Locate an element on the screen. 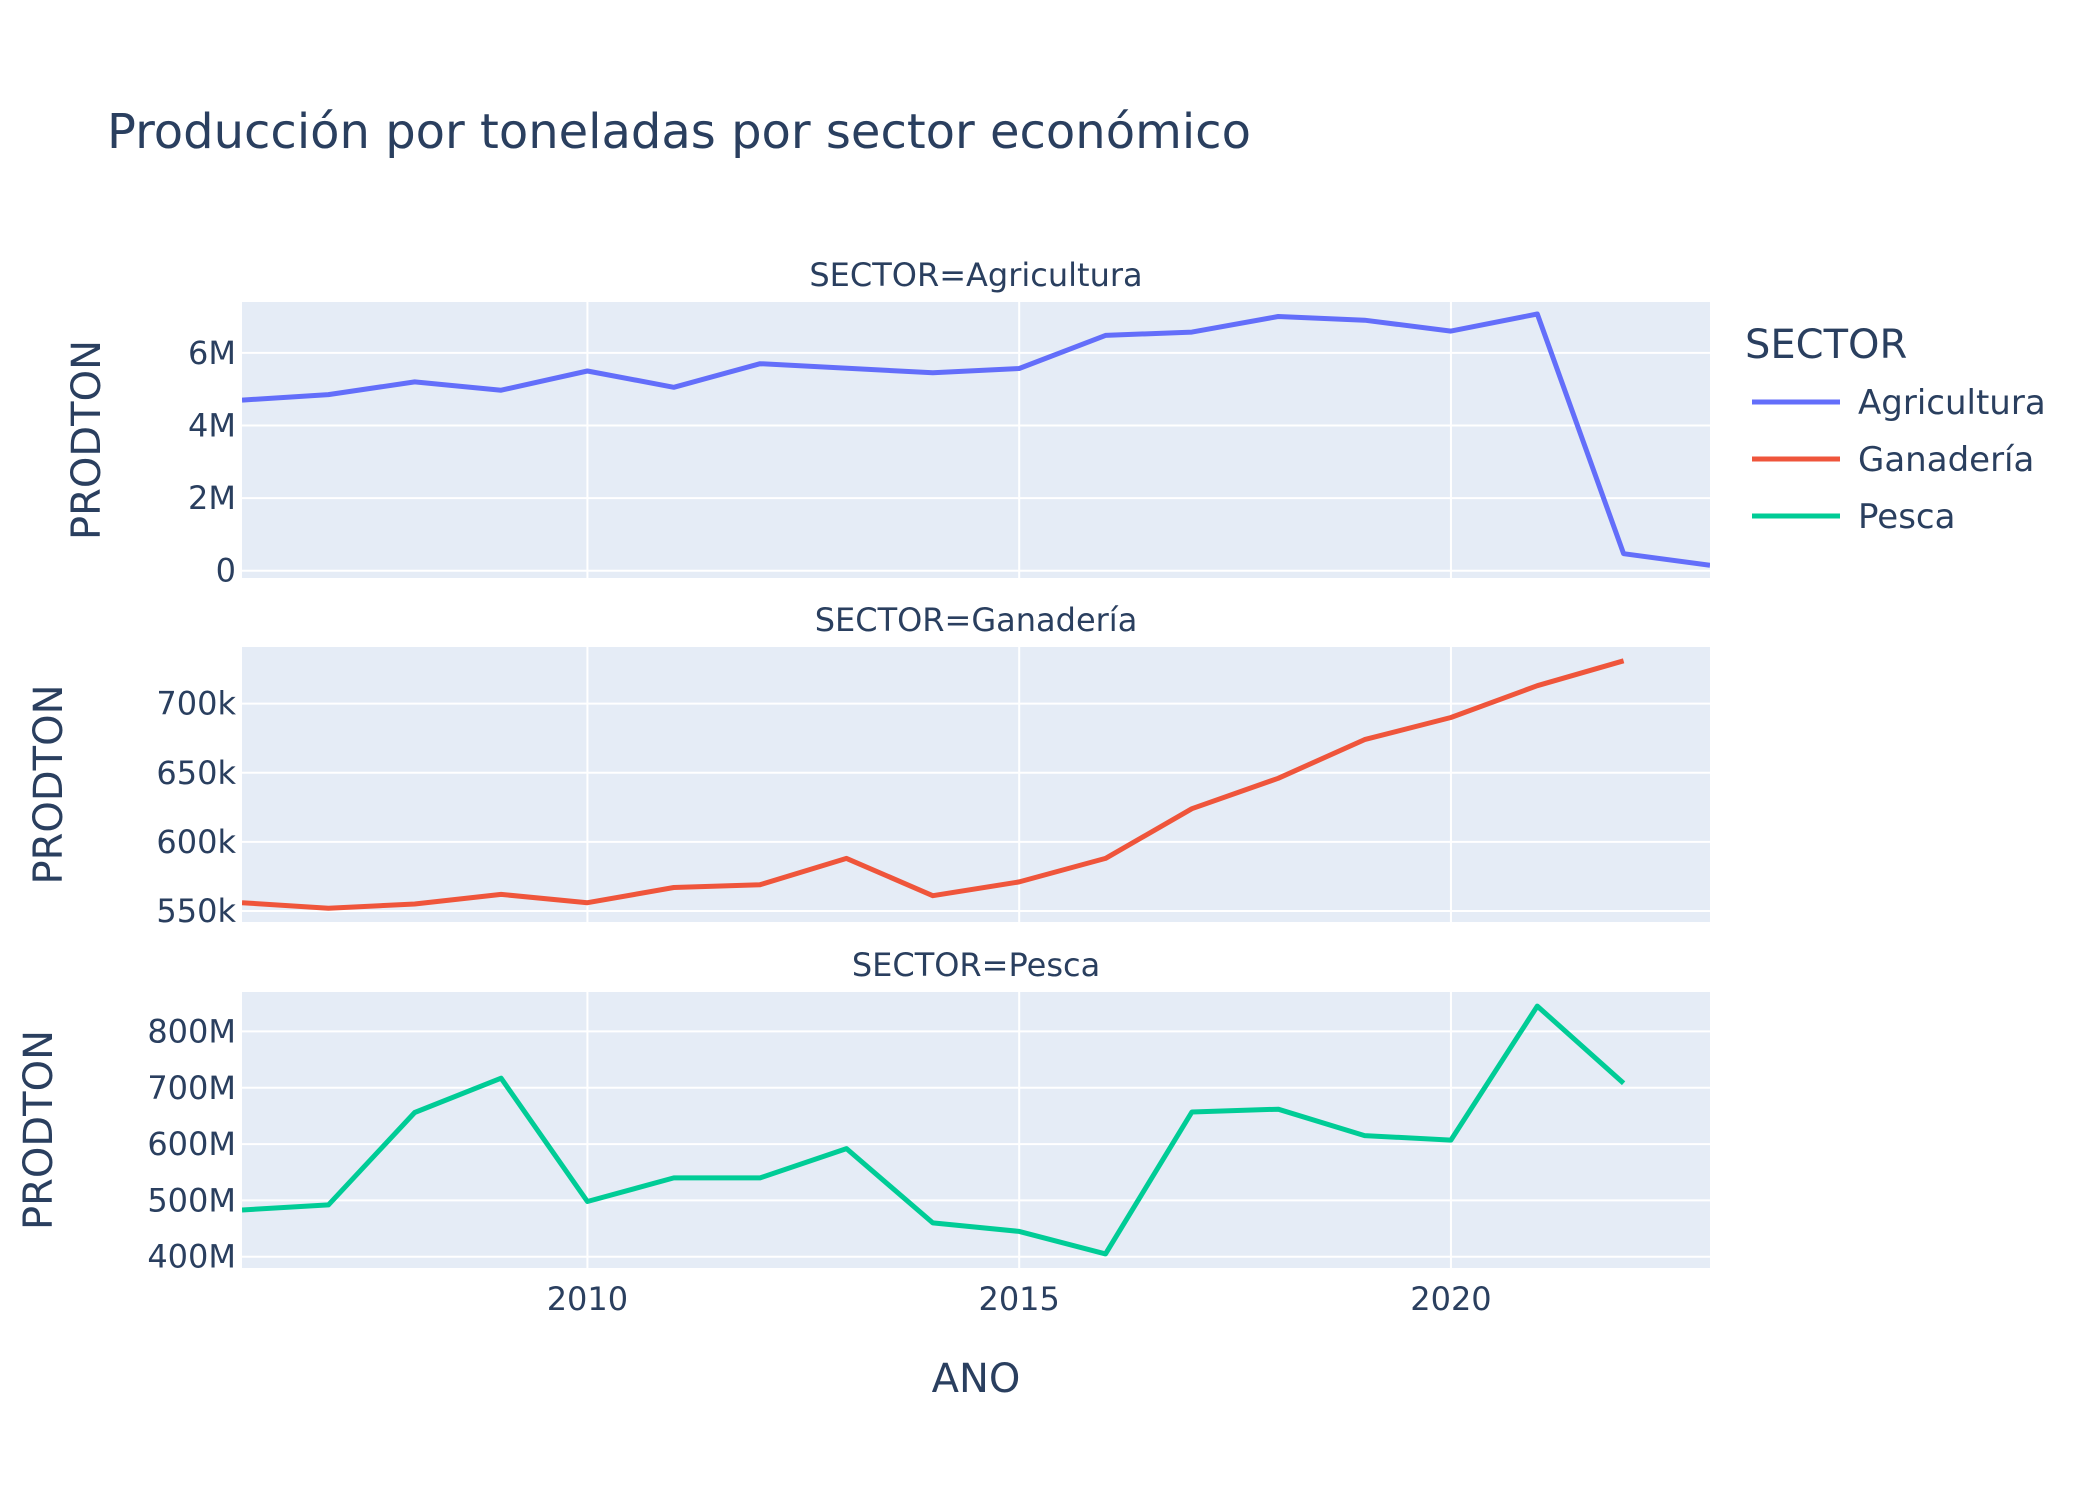  series-line-ganadería is located at coordinates (933, 784).